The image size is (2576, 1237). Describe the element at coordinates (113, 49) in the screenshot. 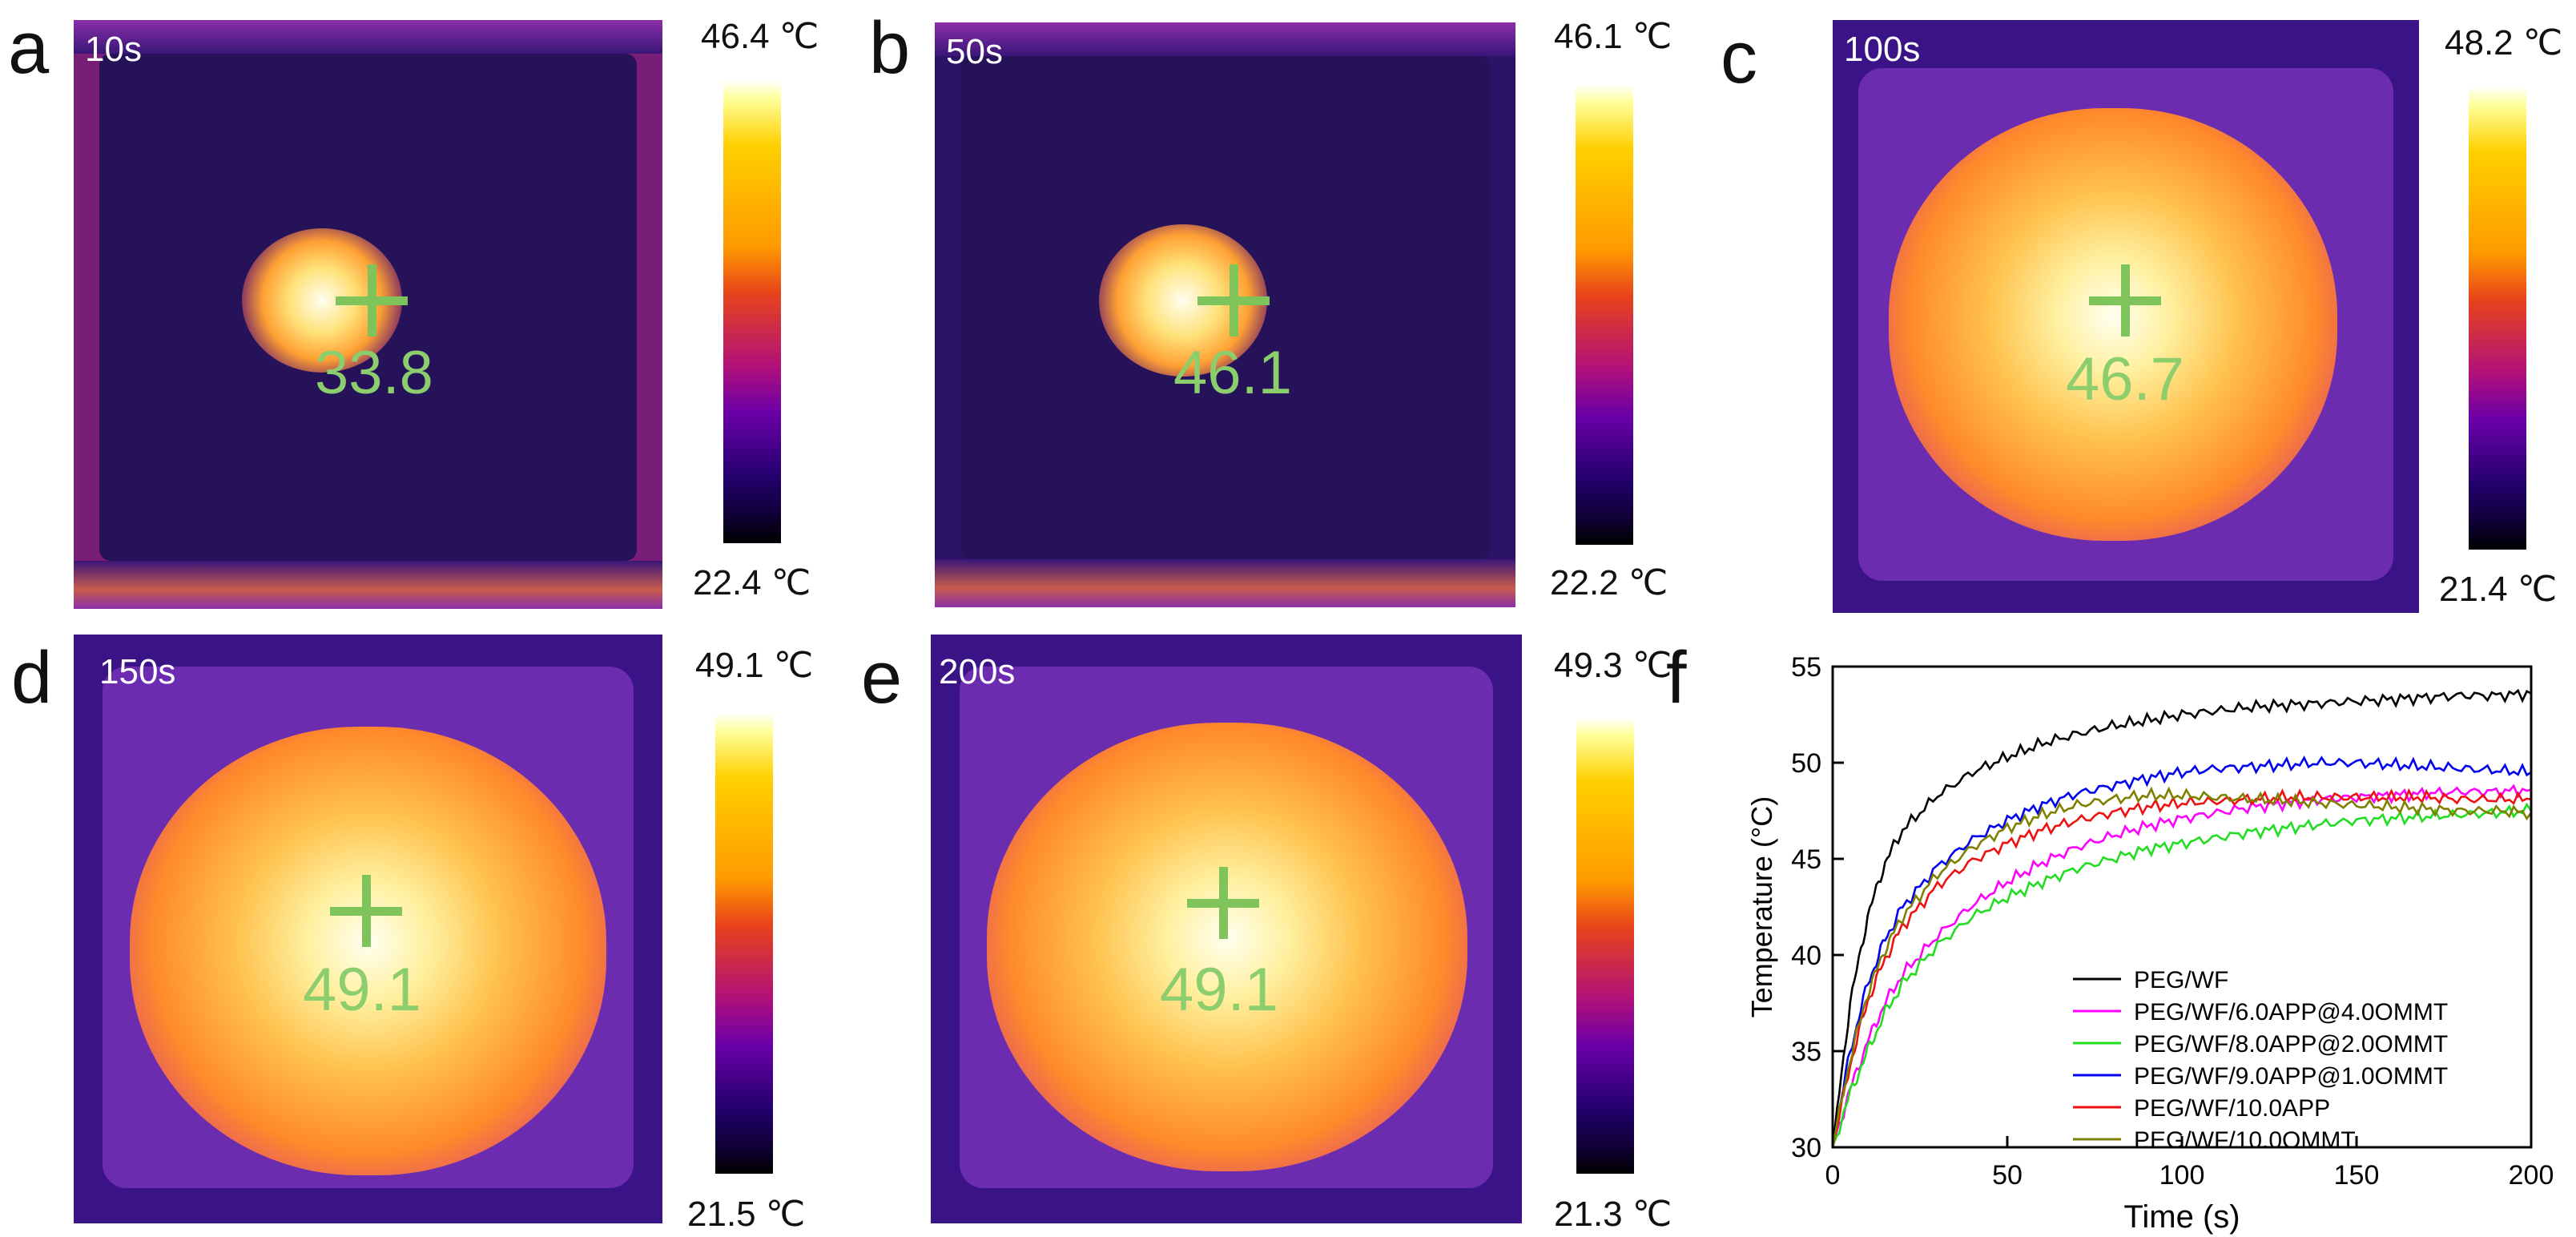

I see `time-label-a: 10s` at that location.